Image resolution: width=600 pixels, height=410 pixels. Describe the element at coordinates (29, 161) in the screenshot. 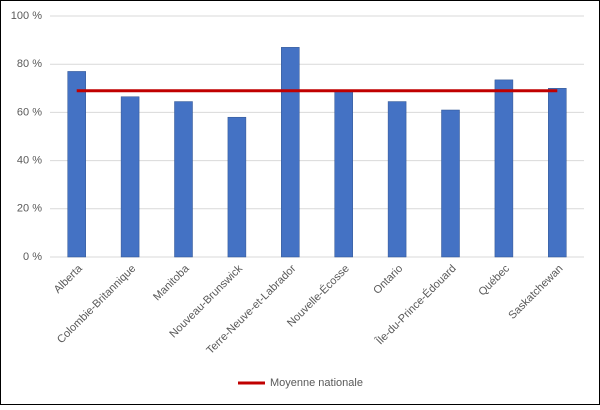

I see `y-tick-label: 40 %` at that location.